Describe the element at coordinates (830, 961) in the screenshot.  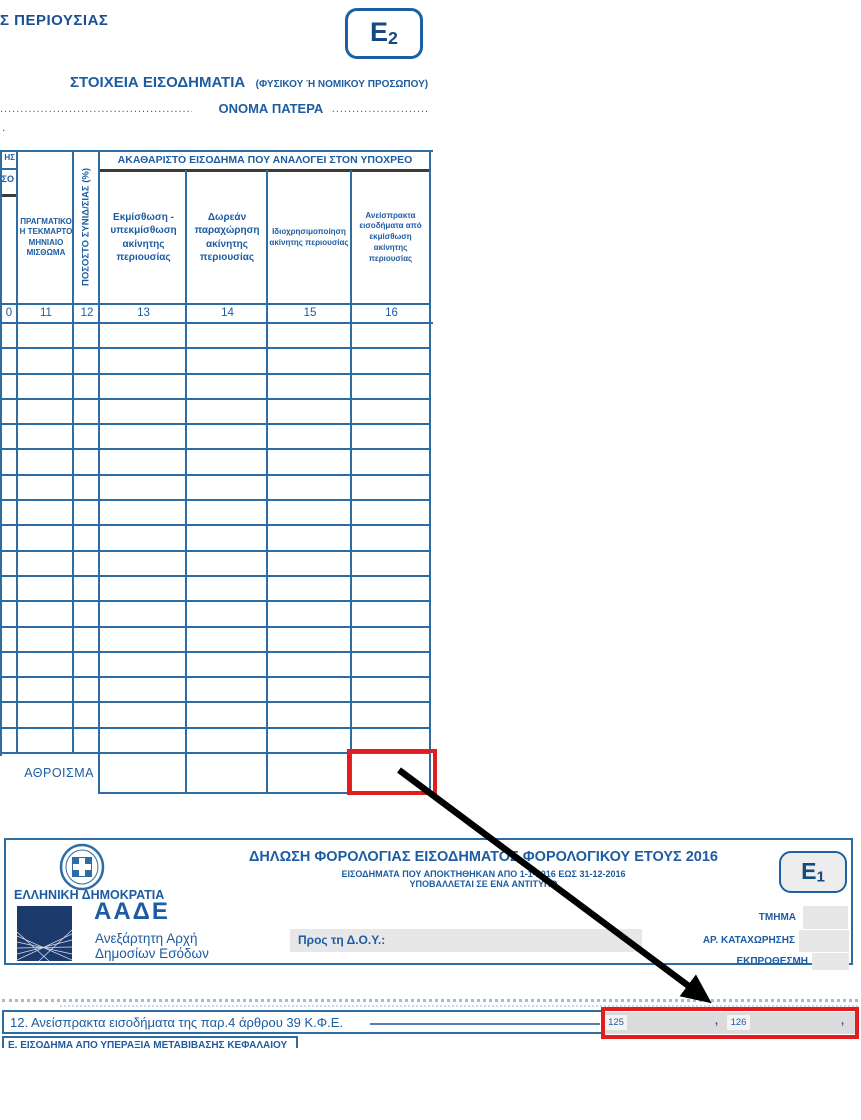
I see `late-submission-field` at that location.